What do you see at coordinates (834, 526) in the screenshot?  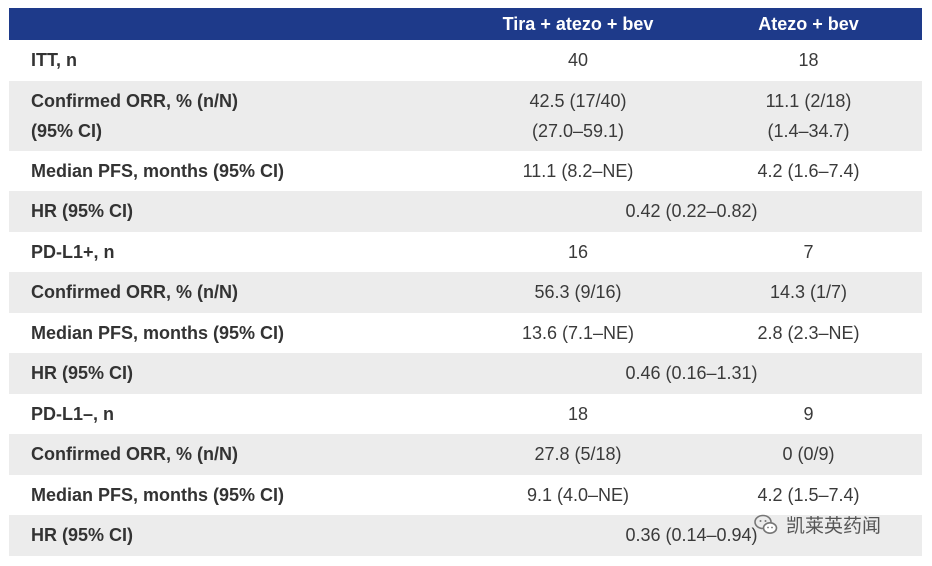 I see `watermark-text: 凯莱英药闻` at bounding box center [834, 526].